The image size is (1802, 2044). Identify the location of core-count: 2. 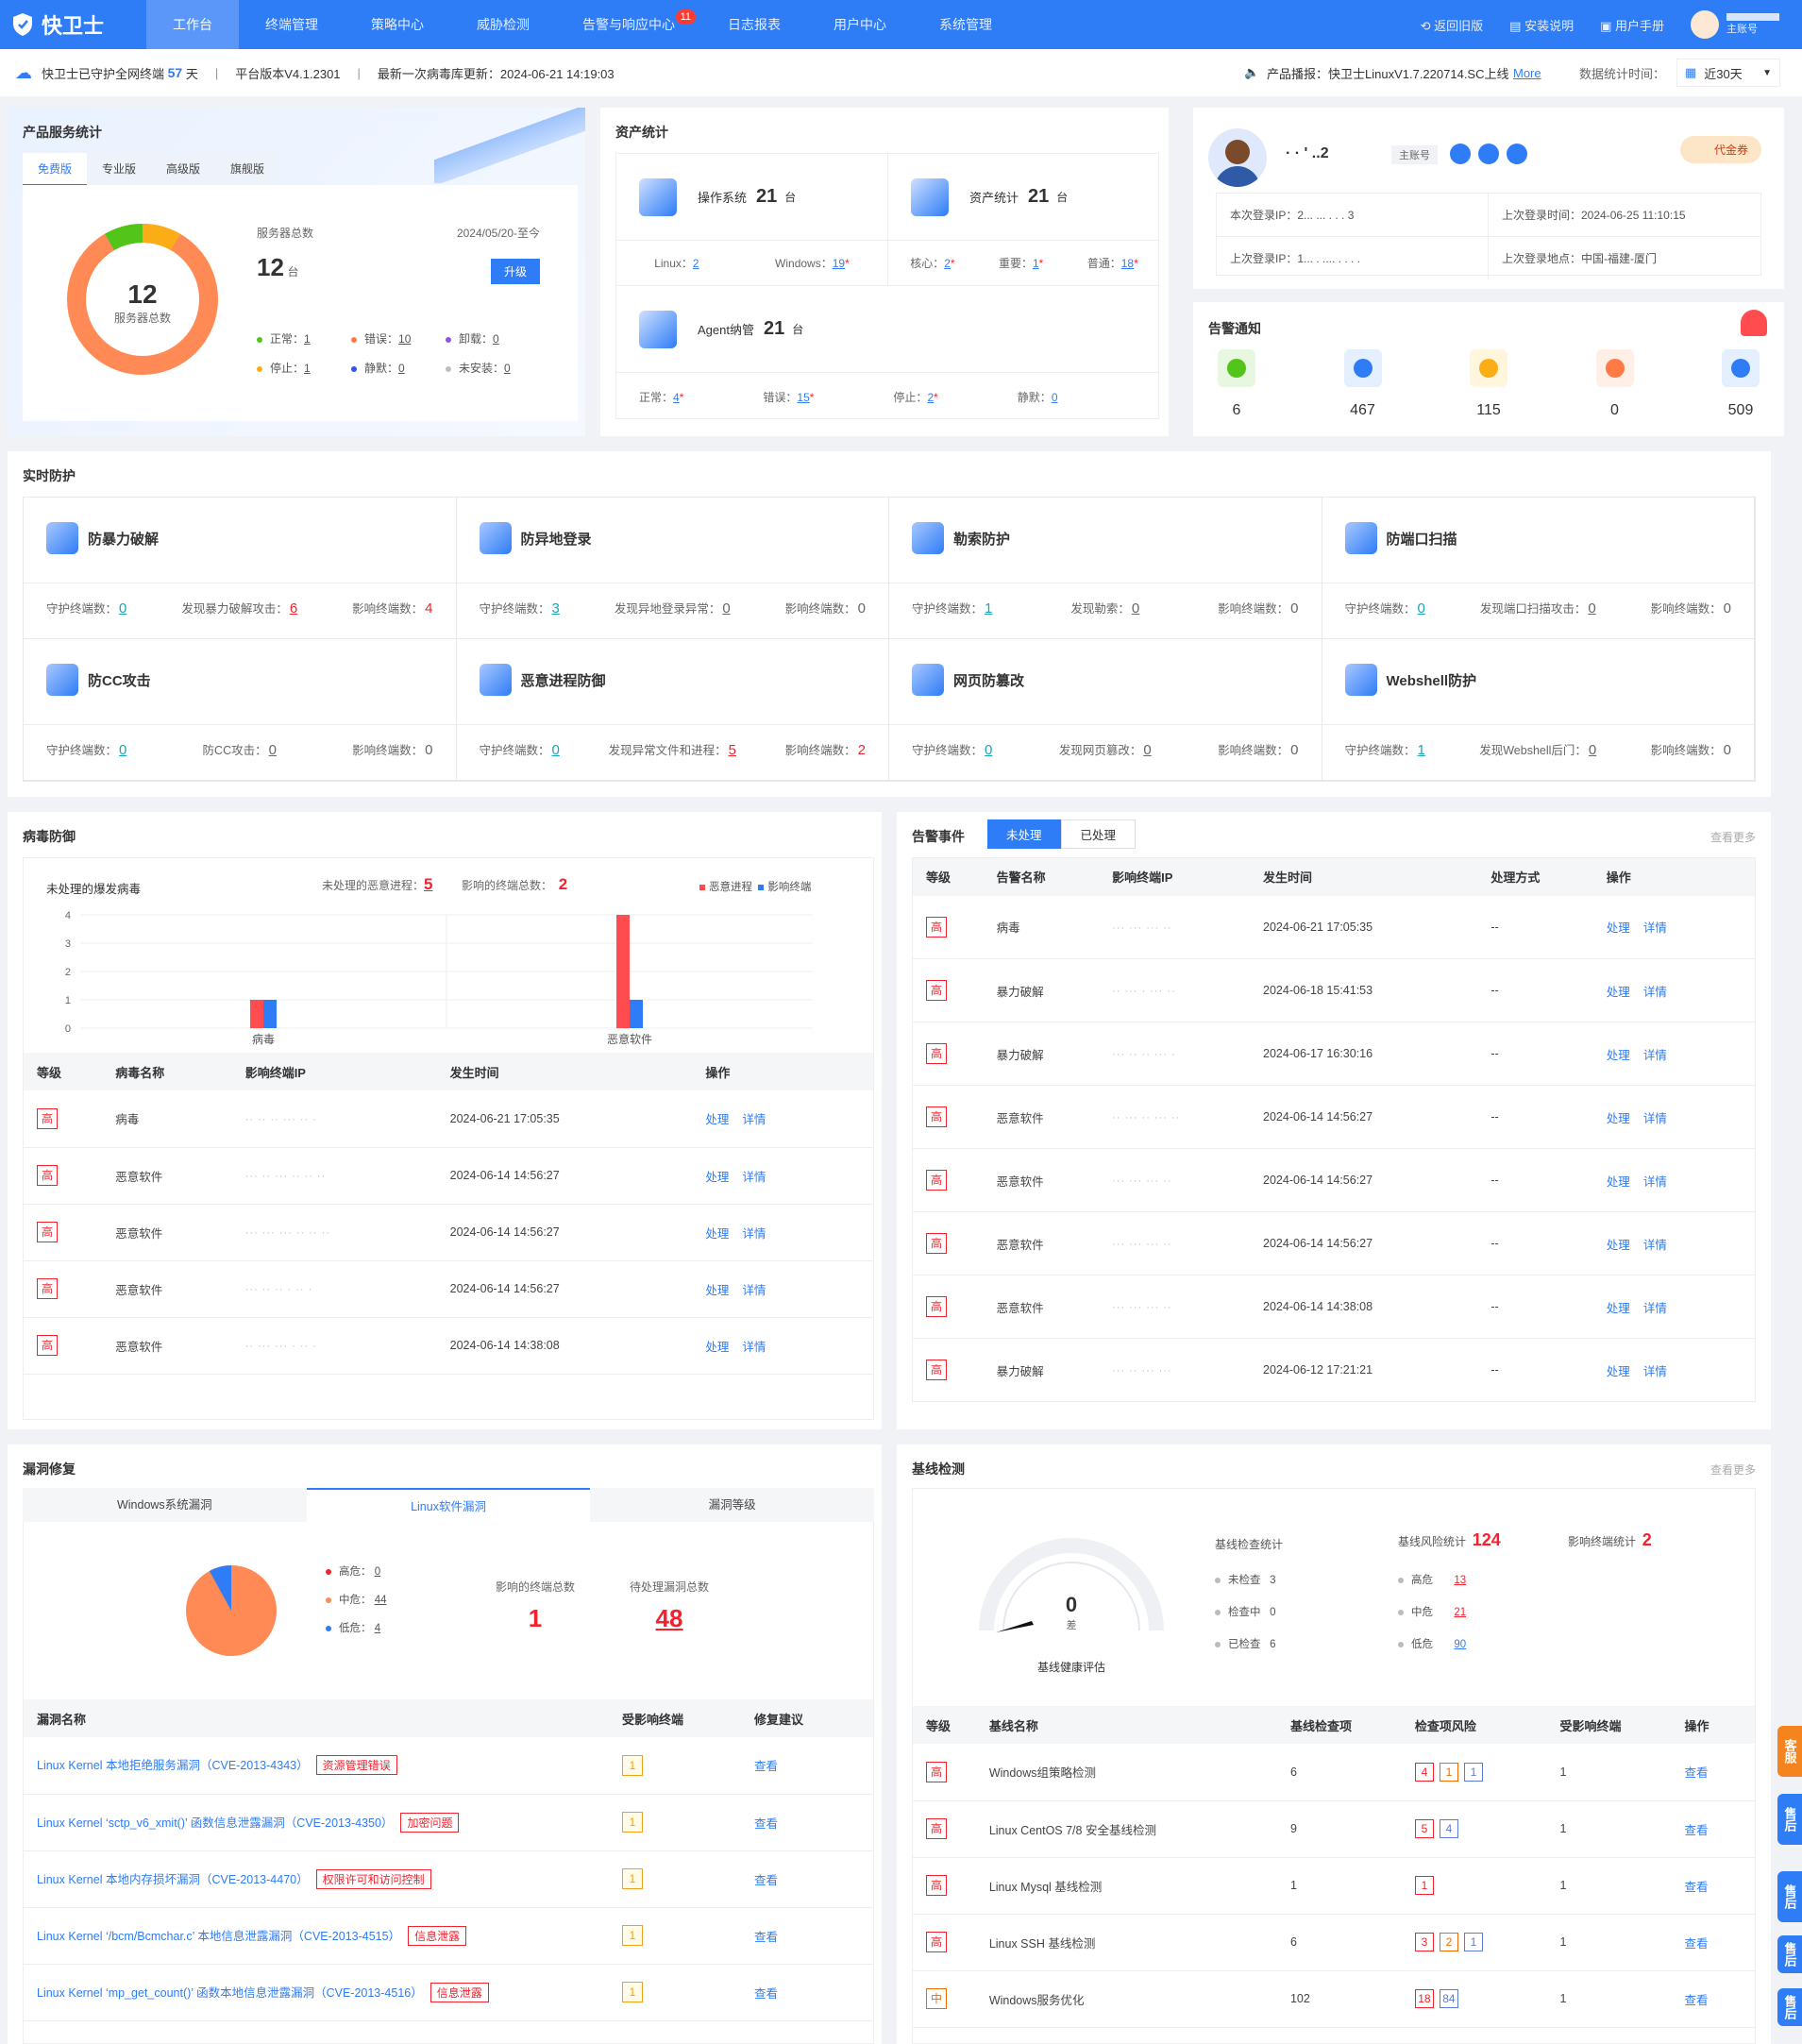
(947, 264).